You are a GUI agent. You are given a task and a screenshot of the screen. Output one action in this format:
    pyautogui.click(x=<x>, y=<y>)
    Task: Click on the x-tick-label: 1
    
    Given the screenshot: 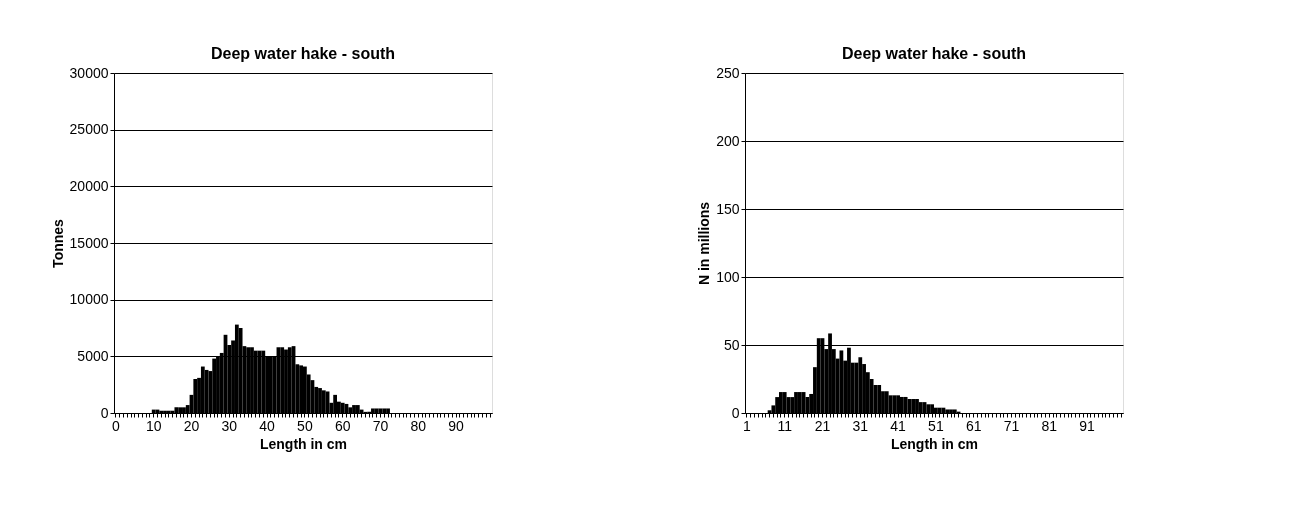 What is the action you would take?
    pyautogui.click(x=746, y=425)
    